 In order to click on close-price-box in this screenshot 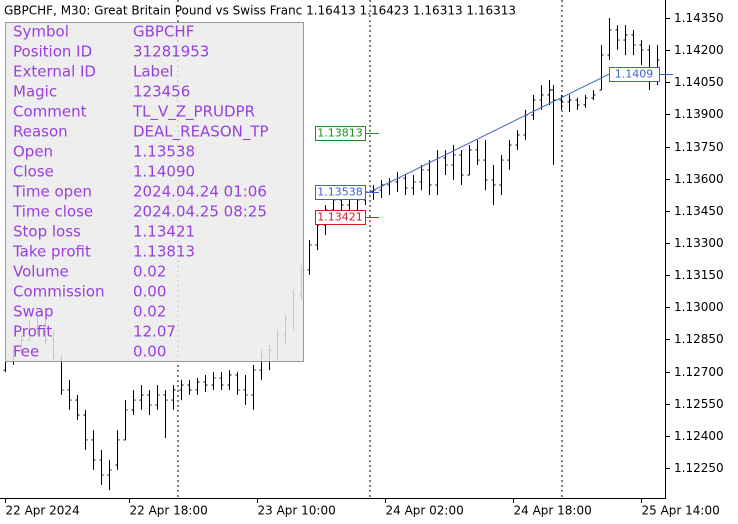, I will do `click(634, 74)`.